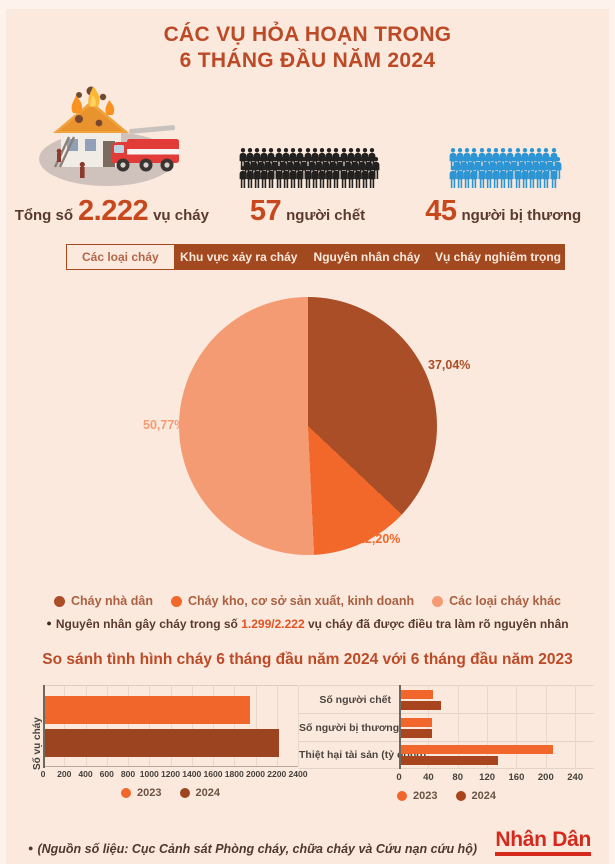 Image resolution: width=615 pixels, height=864 pixels. Describe the element at coordinates (164, 425) in the screenshot. I see `pie-label-chay-khac: 50,77%` at that location.